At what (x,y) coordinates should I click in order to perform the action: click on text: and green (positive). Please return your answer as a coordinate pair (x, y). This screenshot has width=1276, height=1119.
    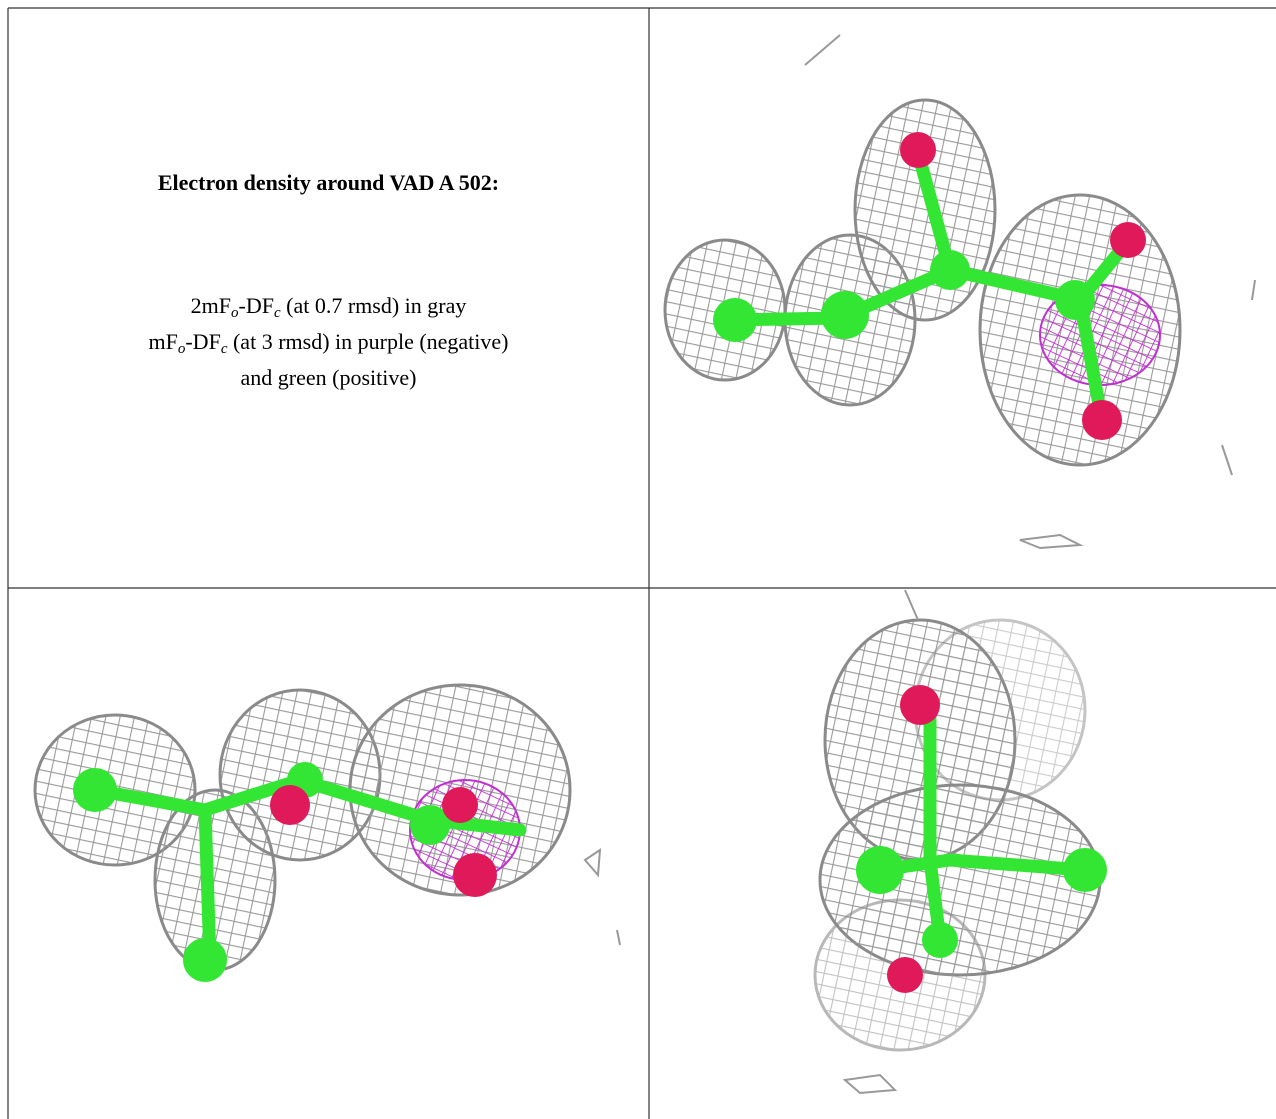
    Looking at the image, I should click on (328, 377).